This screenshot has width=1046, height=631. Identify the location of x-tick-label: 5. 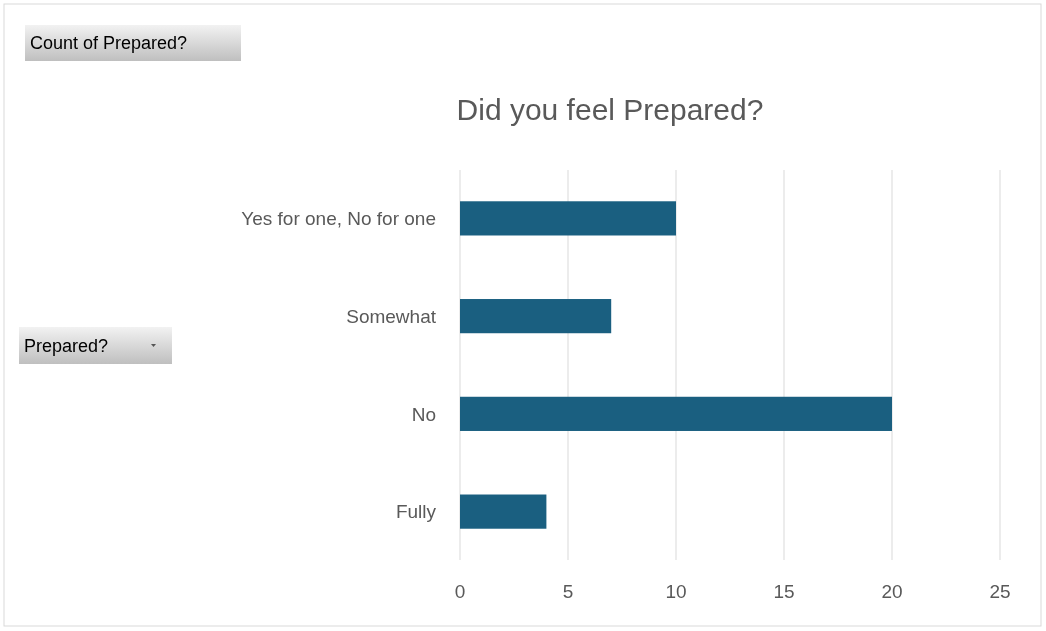
(568, 591).